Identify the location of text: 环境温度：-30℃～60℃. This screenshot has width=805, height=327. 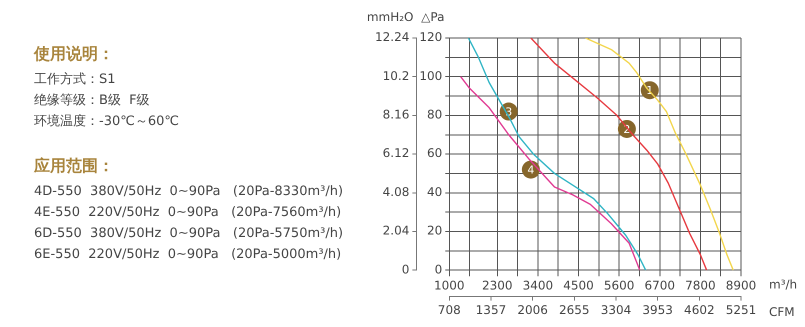
(106, 122).